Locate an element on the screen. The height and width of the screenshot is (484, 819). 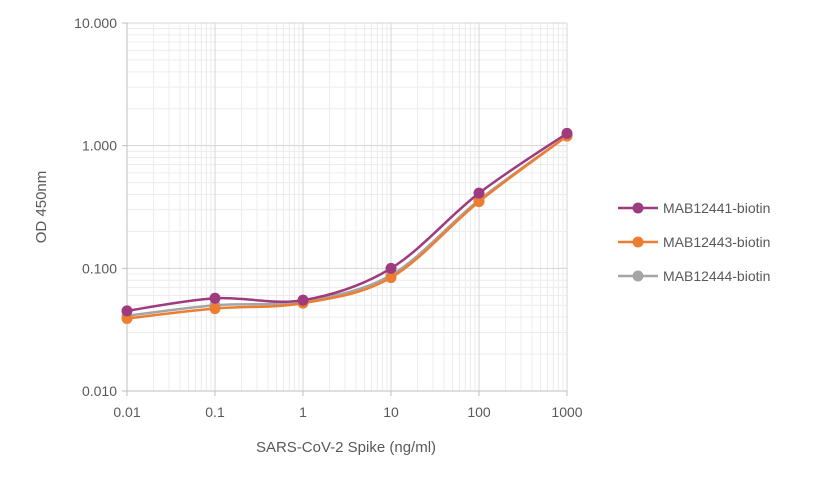
y-axis-title: OD 450nm is located at coordinates (41, 207).